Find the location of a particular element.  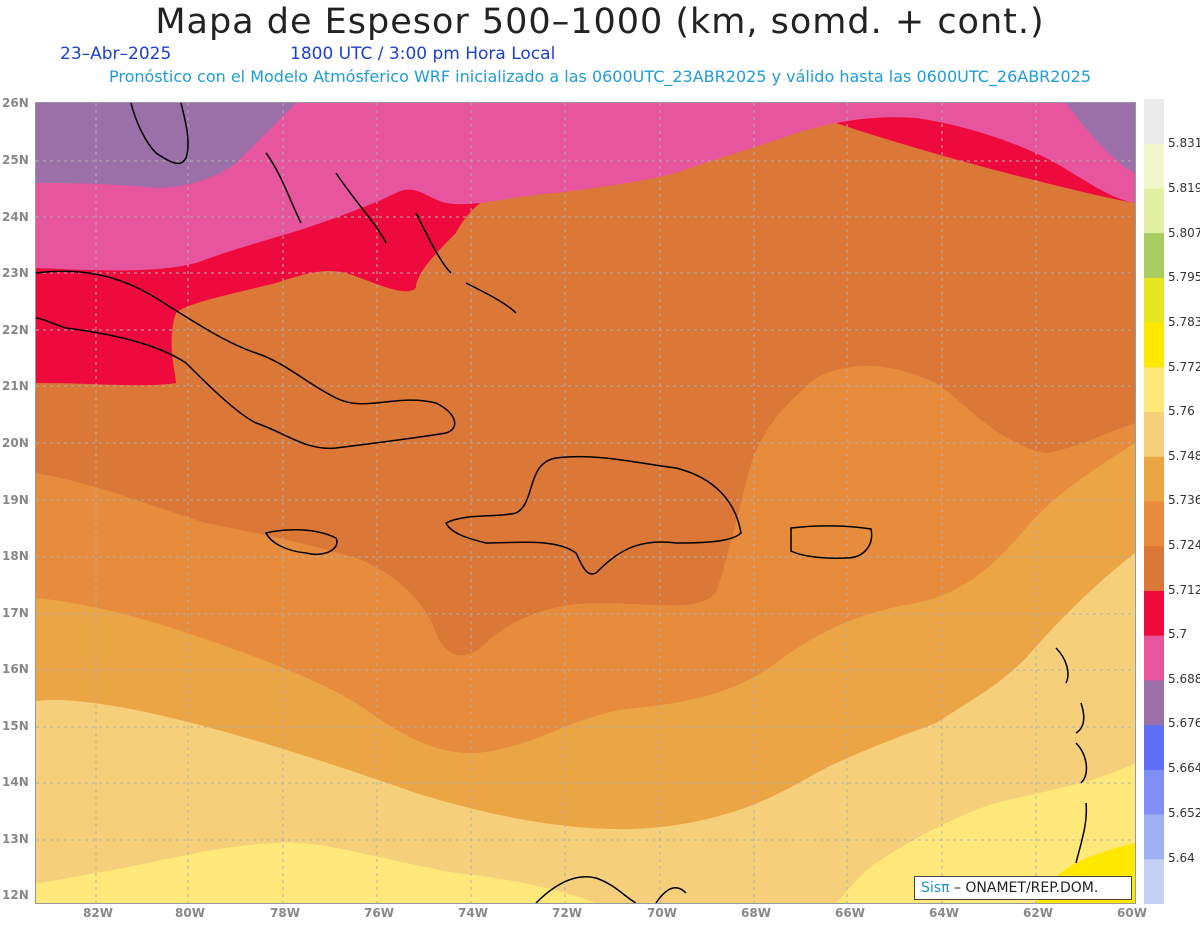

credit-brand: Sisπ is located at coordinates (935, 888).